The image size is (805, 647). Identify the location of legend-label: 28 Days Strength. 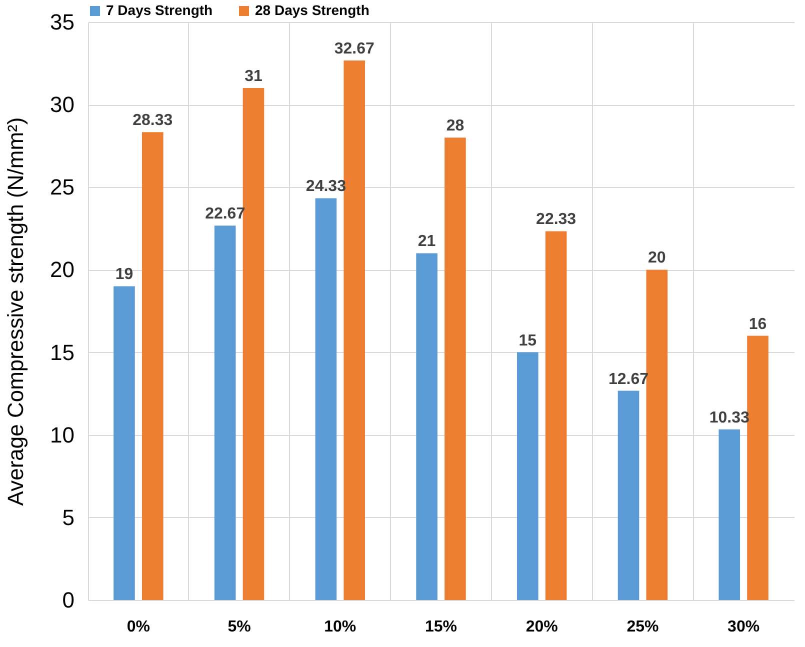
(312, 10).